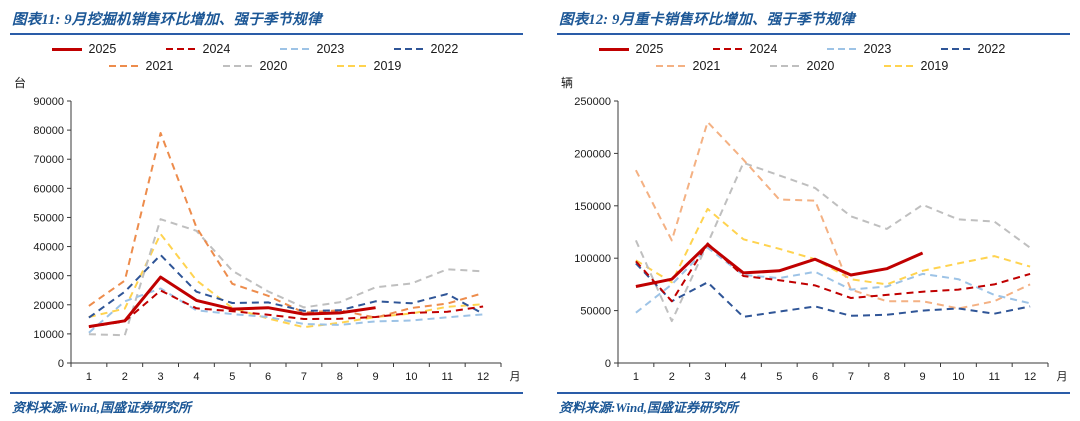 This screenshot has height=421, width=1080. I want to click on legend-item-2020: 2020, so click(266, 66).